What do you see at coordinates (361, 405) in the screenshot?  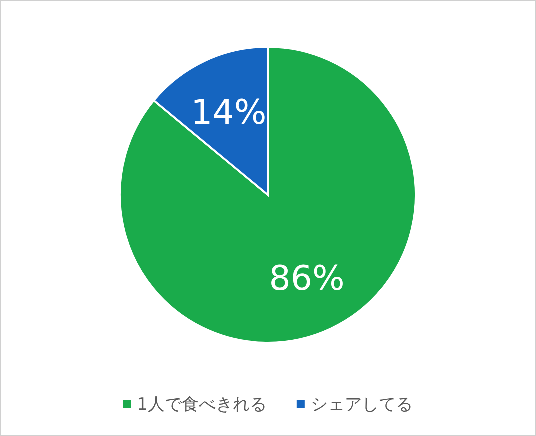 I see `legend-label: シェアしてる` at bounding box center [361, 405].